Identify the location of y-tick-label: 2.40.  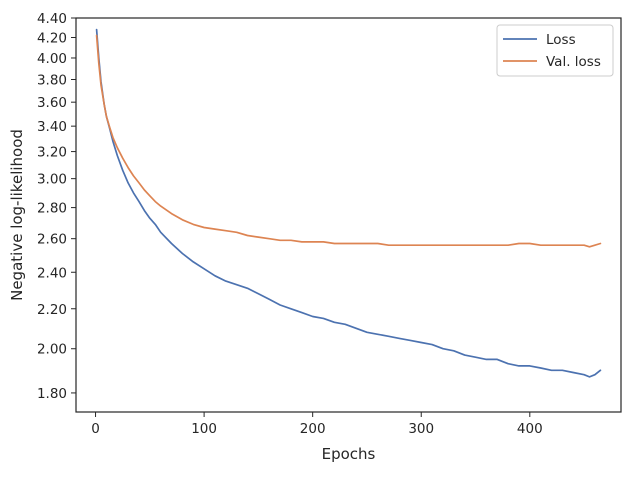
(52, 273).